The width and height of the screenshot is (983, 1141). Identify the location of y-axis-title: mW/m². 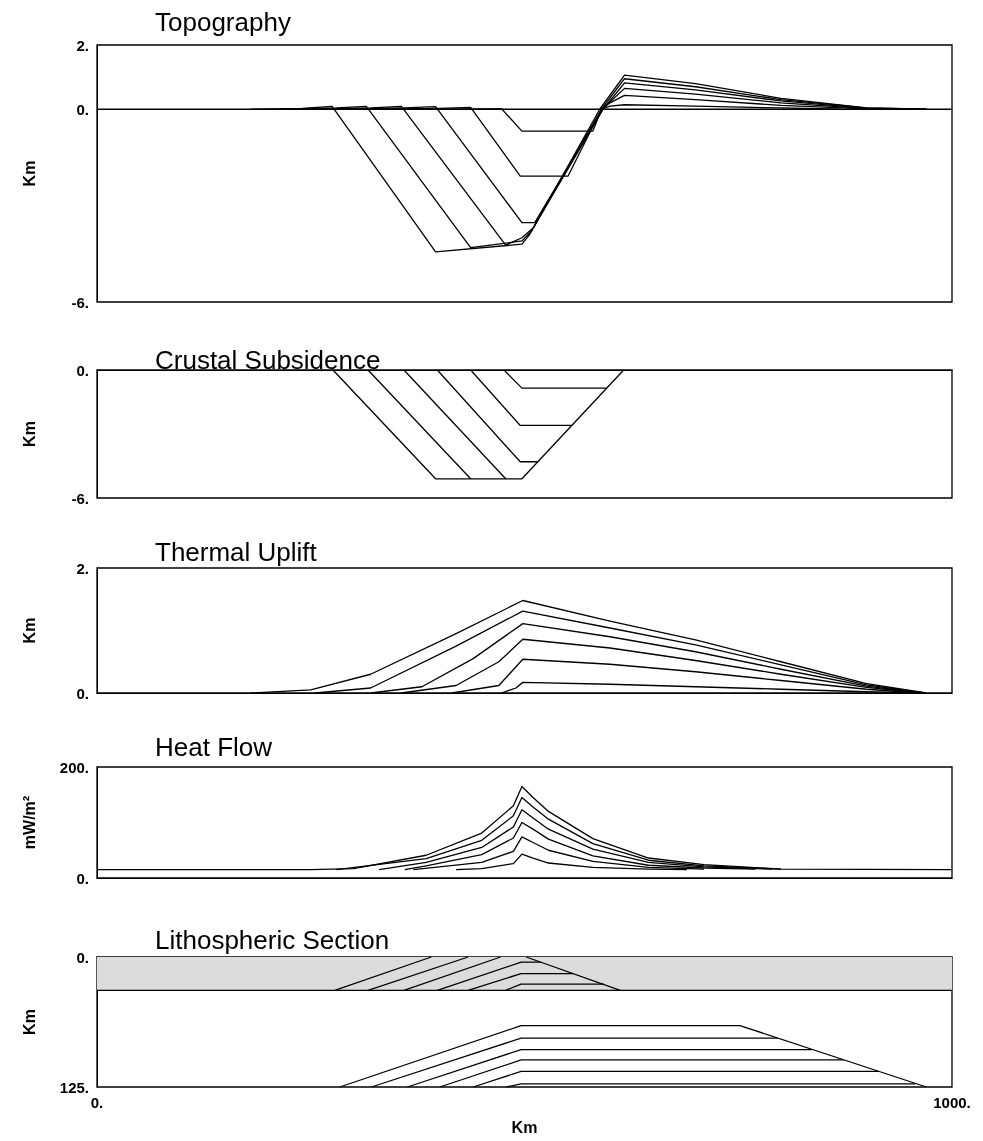
(29, 822).